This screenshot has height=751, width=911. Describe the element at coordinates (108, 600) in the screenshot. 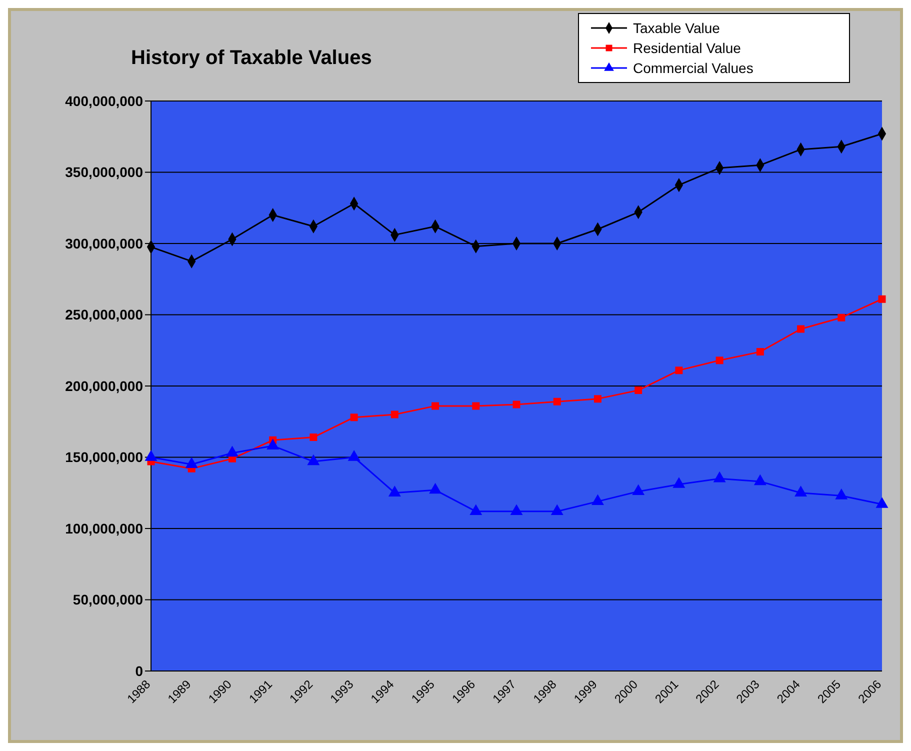

I see `y-tick-label: 50,000,000` at that location.